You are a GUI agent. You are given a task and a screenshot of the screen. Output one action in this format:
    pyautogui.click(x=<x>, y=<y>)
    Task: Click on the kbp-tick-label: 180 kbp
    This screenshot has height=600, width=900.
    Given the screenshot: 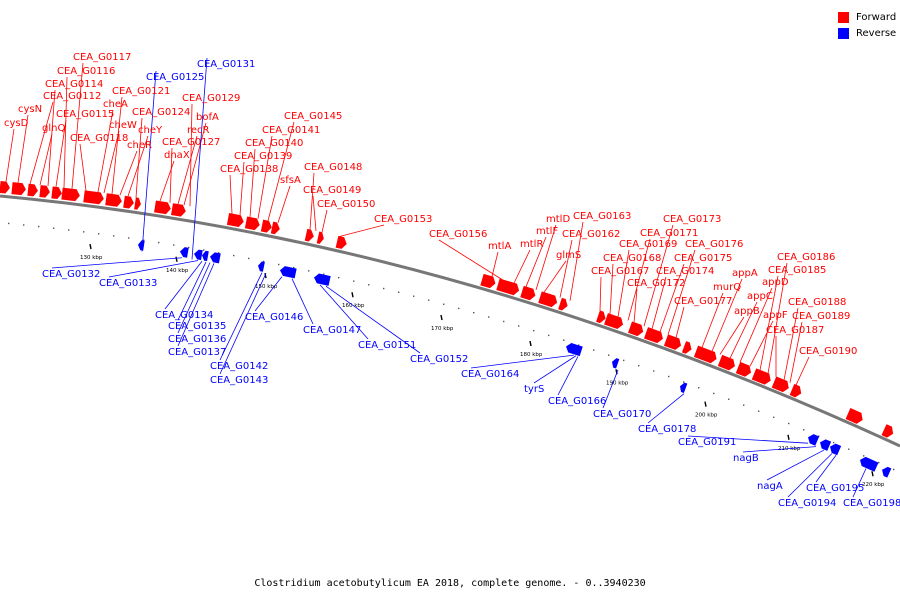 What is the action you would take?
    pyautogui.click(x=531, y=355)
    